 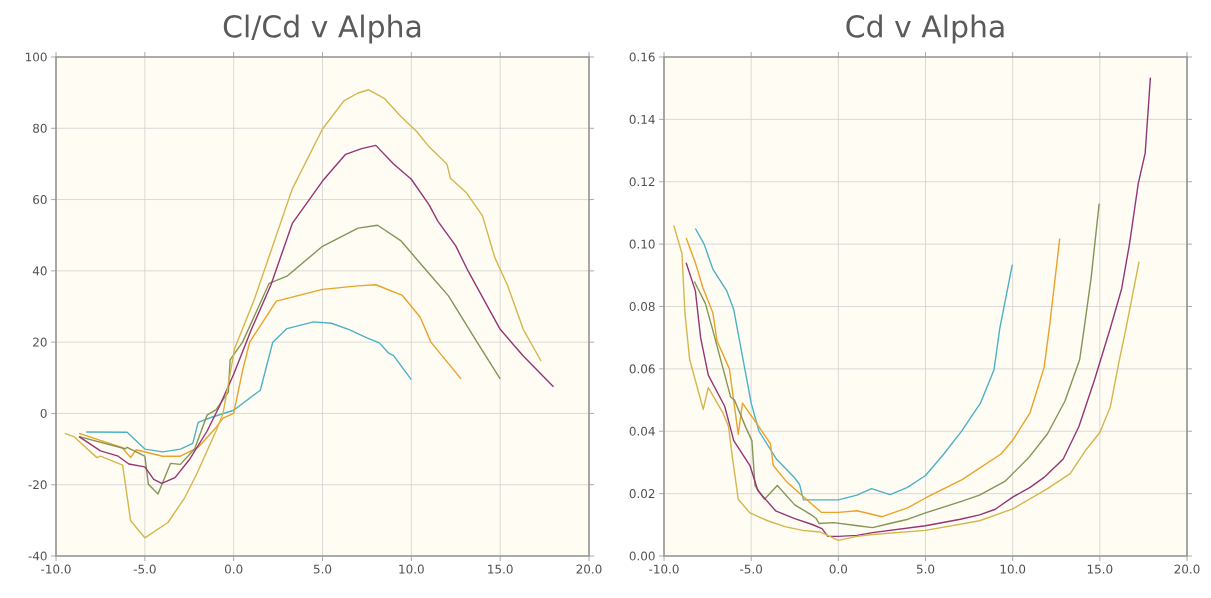 What do you see at coordinates (642, 306) in the screenshot?
I see `y-tick-label: 0.08` at bounding box center [642, 306].